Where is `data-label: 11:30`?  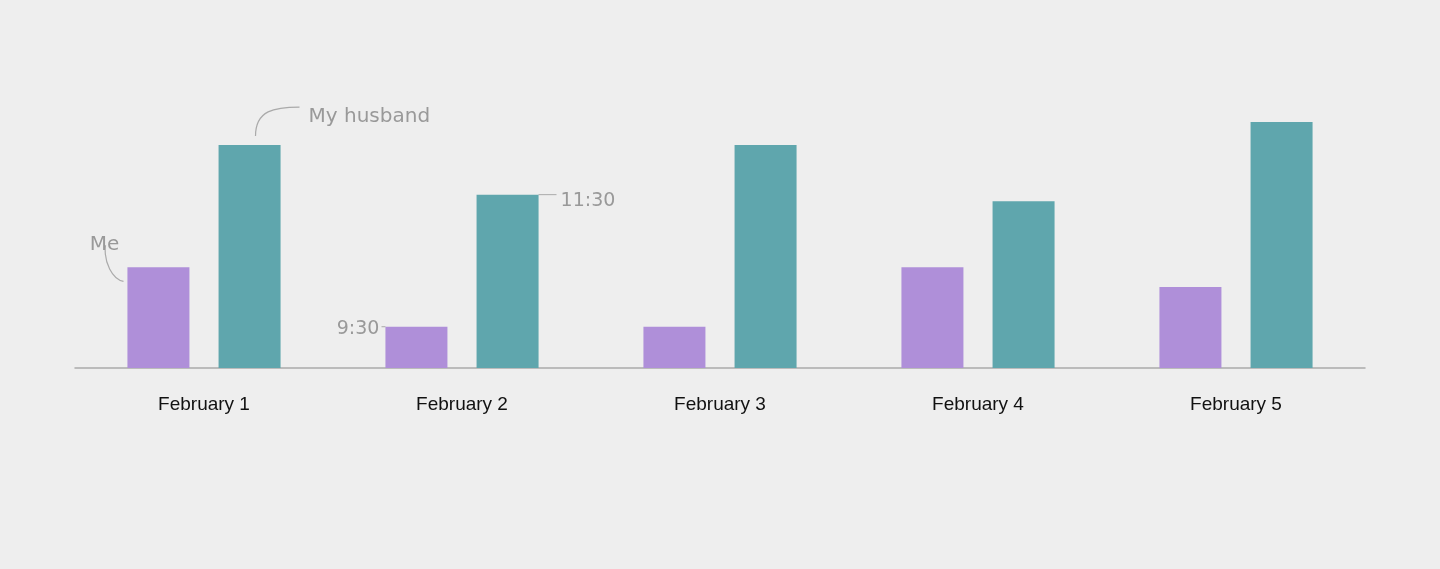
data-label: 11:30 is located at coordinates (588, 198).